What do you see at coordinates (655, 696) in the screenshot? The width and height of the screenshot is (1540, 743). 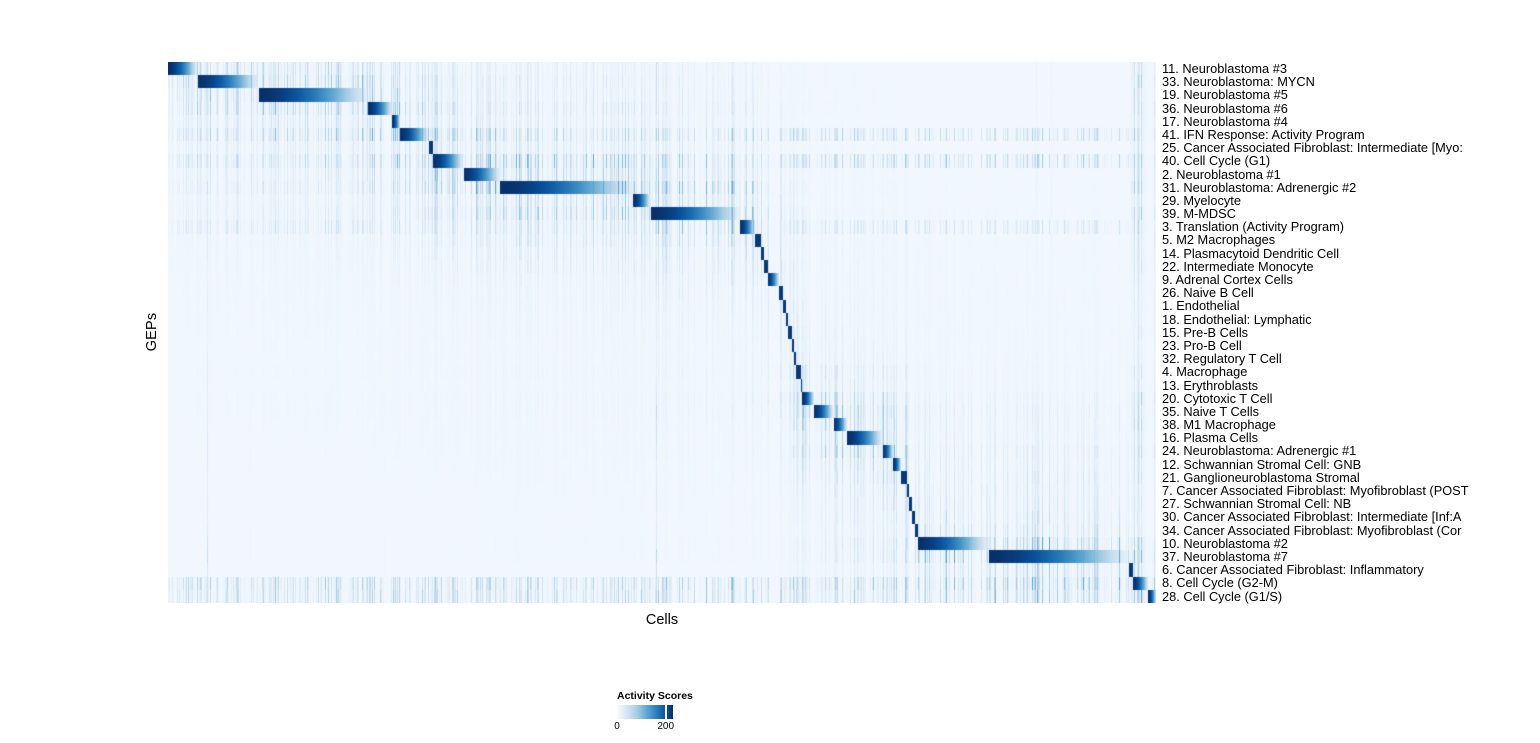 I see `legend-title: Activity Scores` at bounding box center [655, 696].